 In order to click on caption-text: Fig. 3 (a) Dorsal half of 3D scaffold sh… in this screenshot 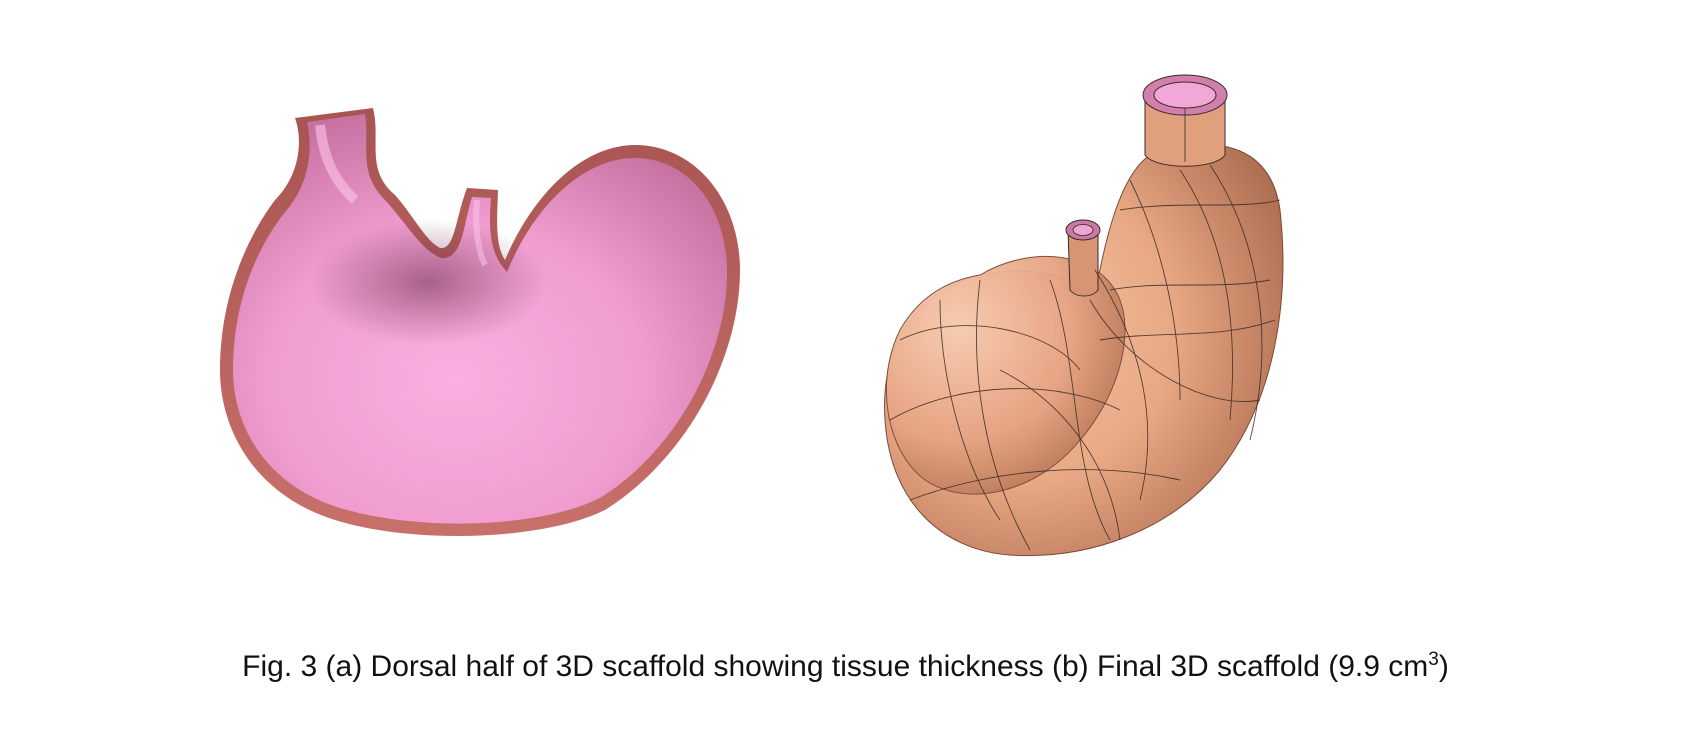, I will do `click(835, 666)`.